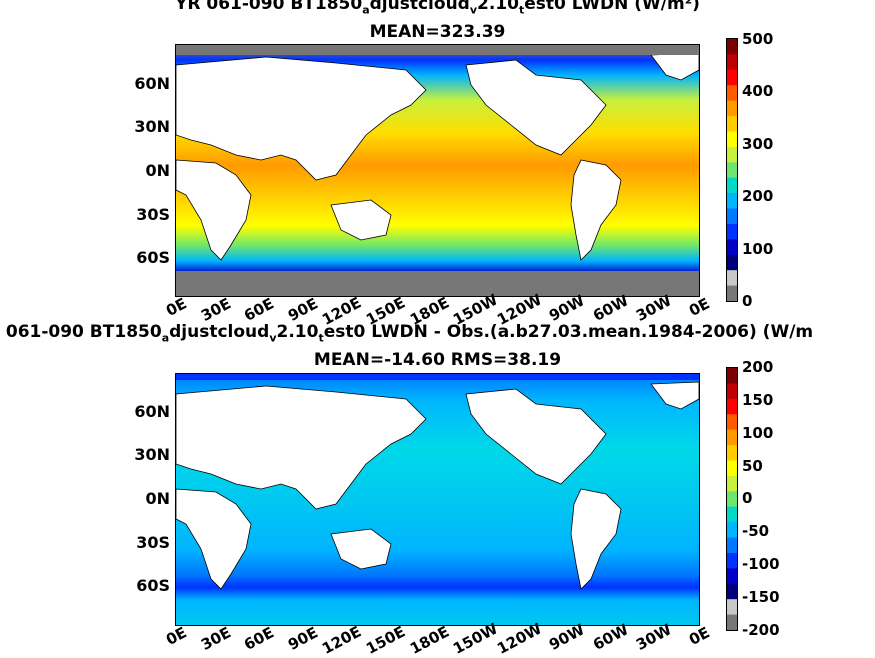 Image resolution: width=875 pixels, height=658 pixels. I want to click on top-lon-label: 60E, so click(259, 309).